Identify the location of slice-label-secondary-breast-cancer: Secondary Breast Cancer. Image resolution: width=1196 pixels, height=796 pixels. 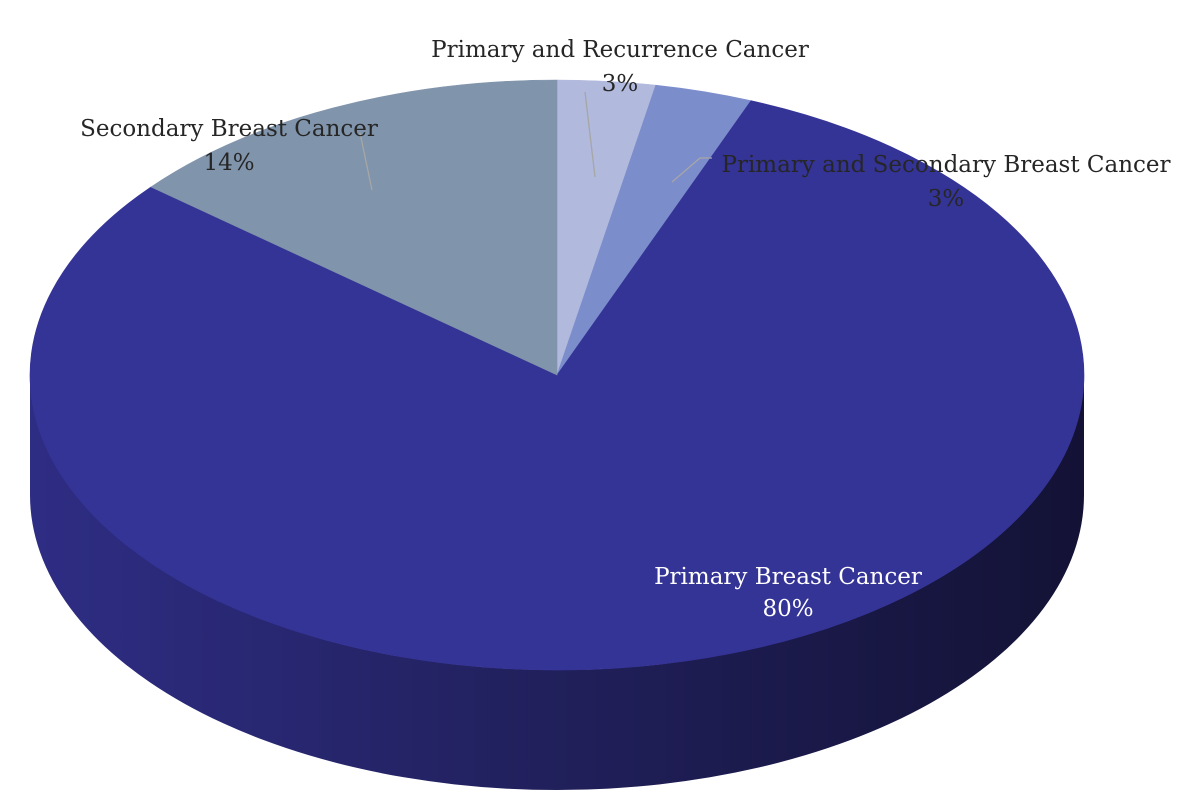
(229, 129).